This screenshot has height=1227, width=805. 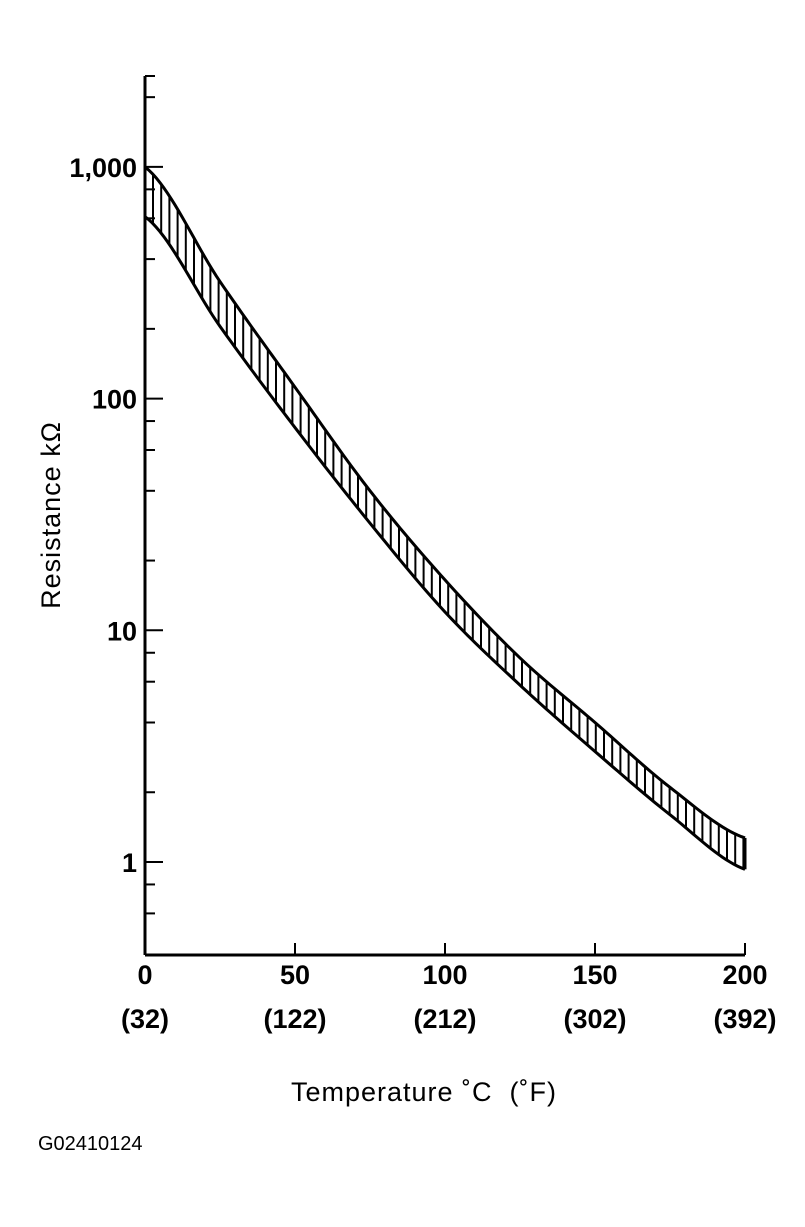 What do you see at coordinates (90, 1144) in the screenshot?
I see `figure-id: G02410124` at bounding box center [90, 1144].